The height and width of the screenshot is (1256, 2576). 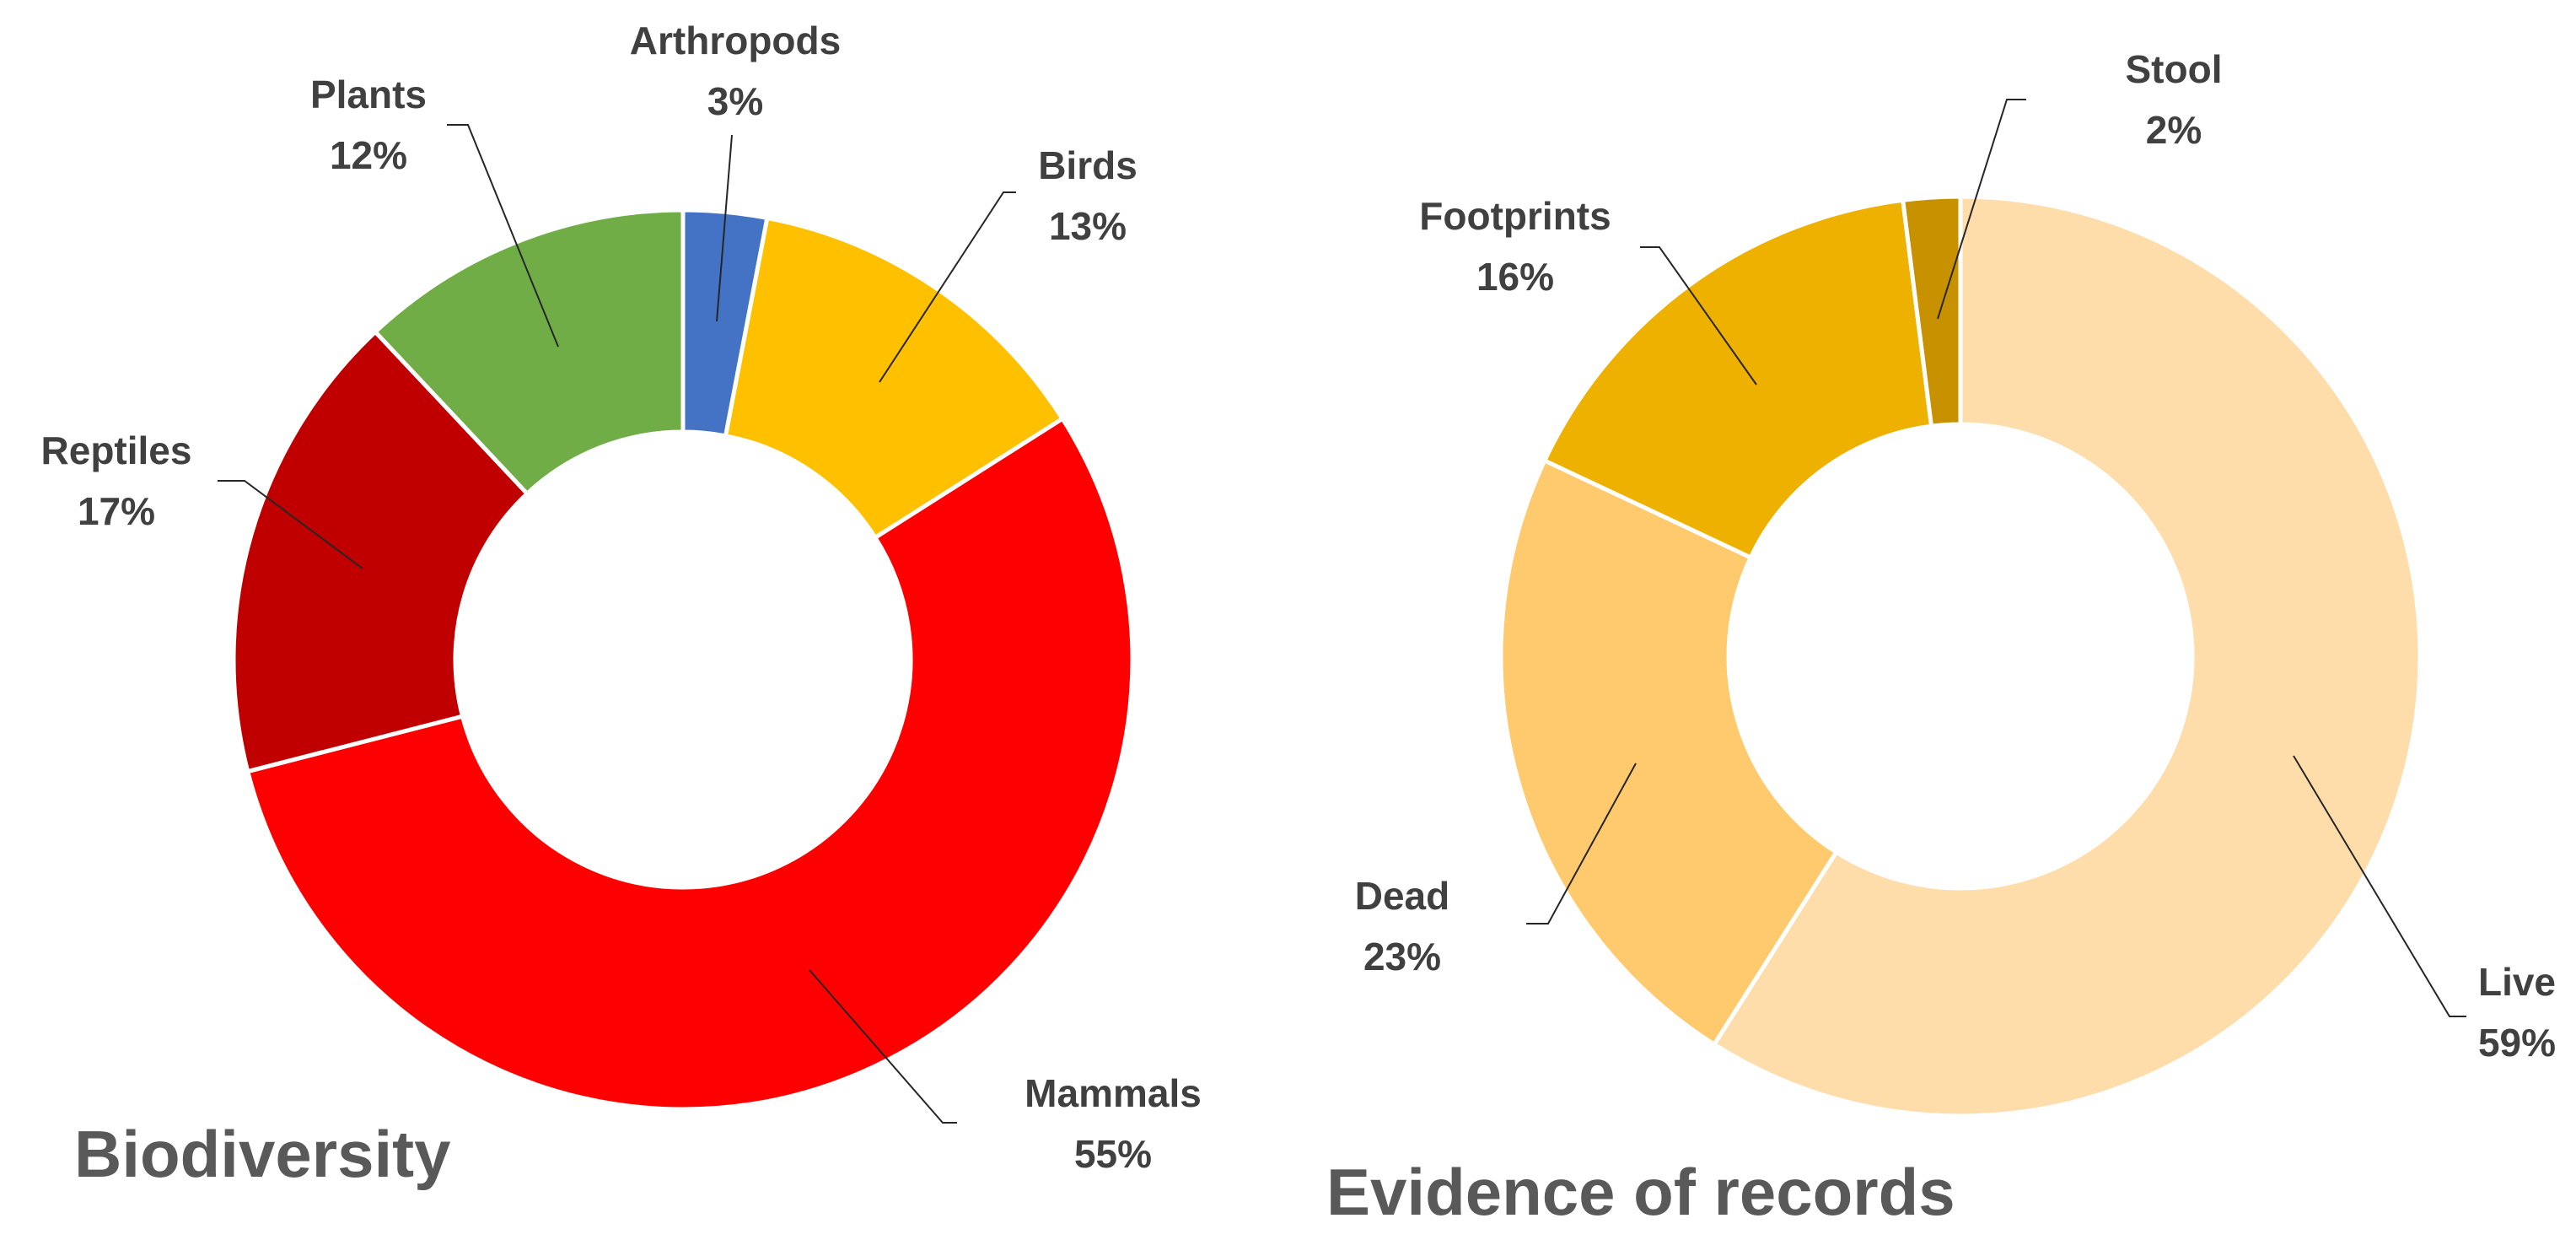 What do you see at coordinates (262, 1154) in the screenshot?
I see `biodiversity-title: Biodiversity` at bounding box center [262, 1154].